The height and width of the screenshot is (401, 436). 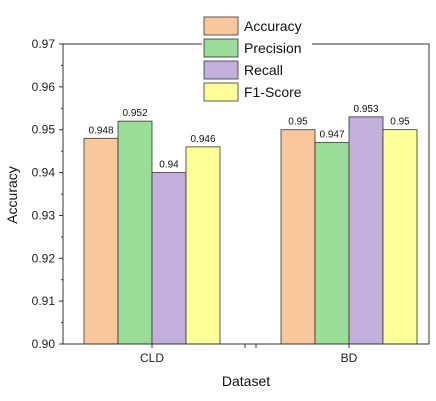 I want to click on x-tick-label-bd: BD, so click(x=349, y=358).